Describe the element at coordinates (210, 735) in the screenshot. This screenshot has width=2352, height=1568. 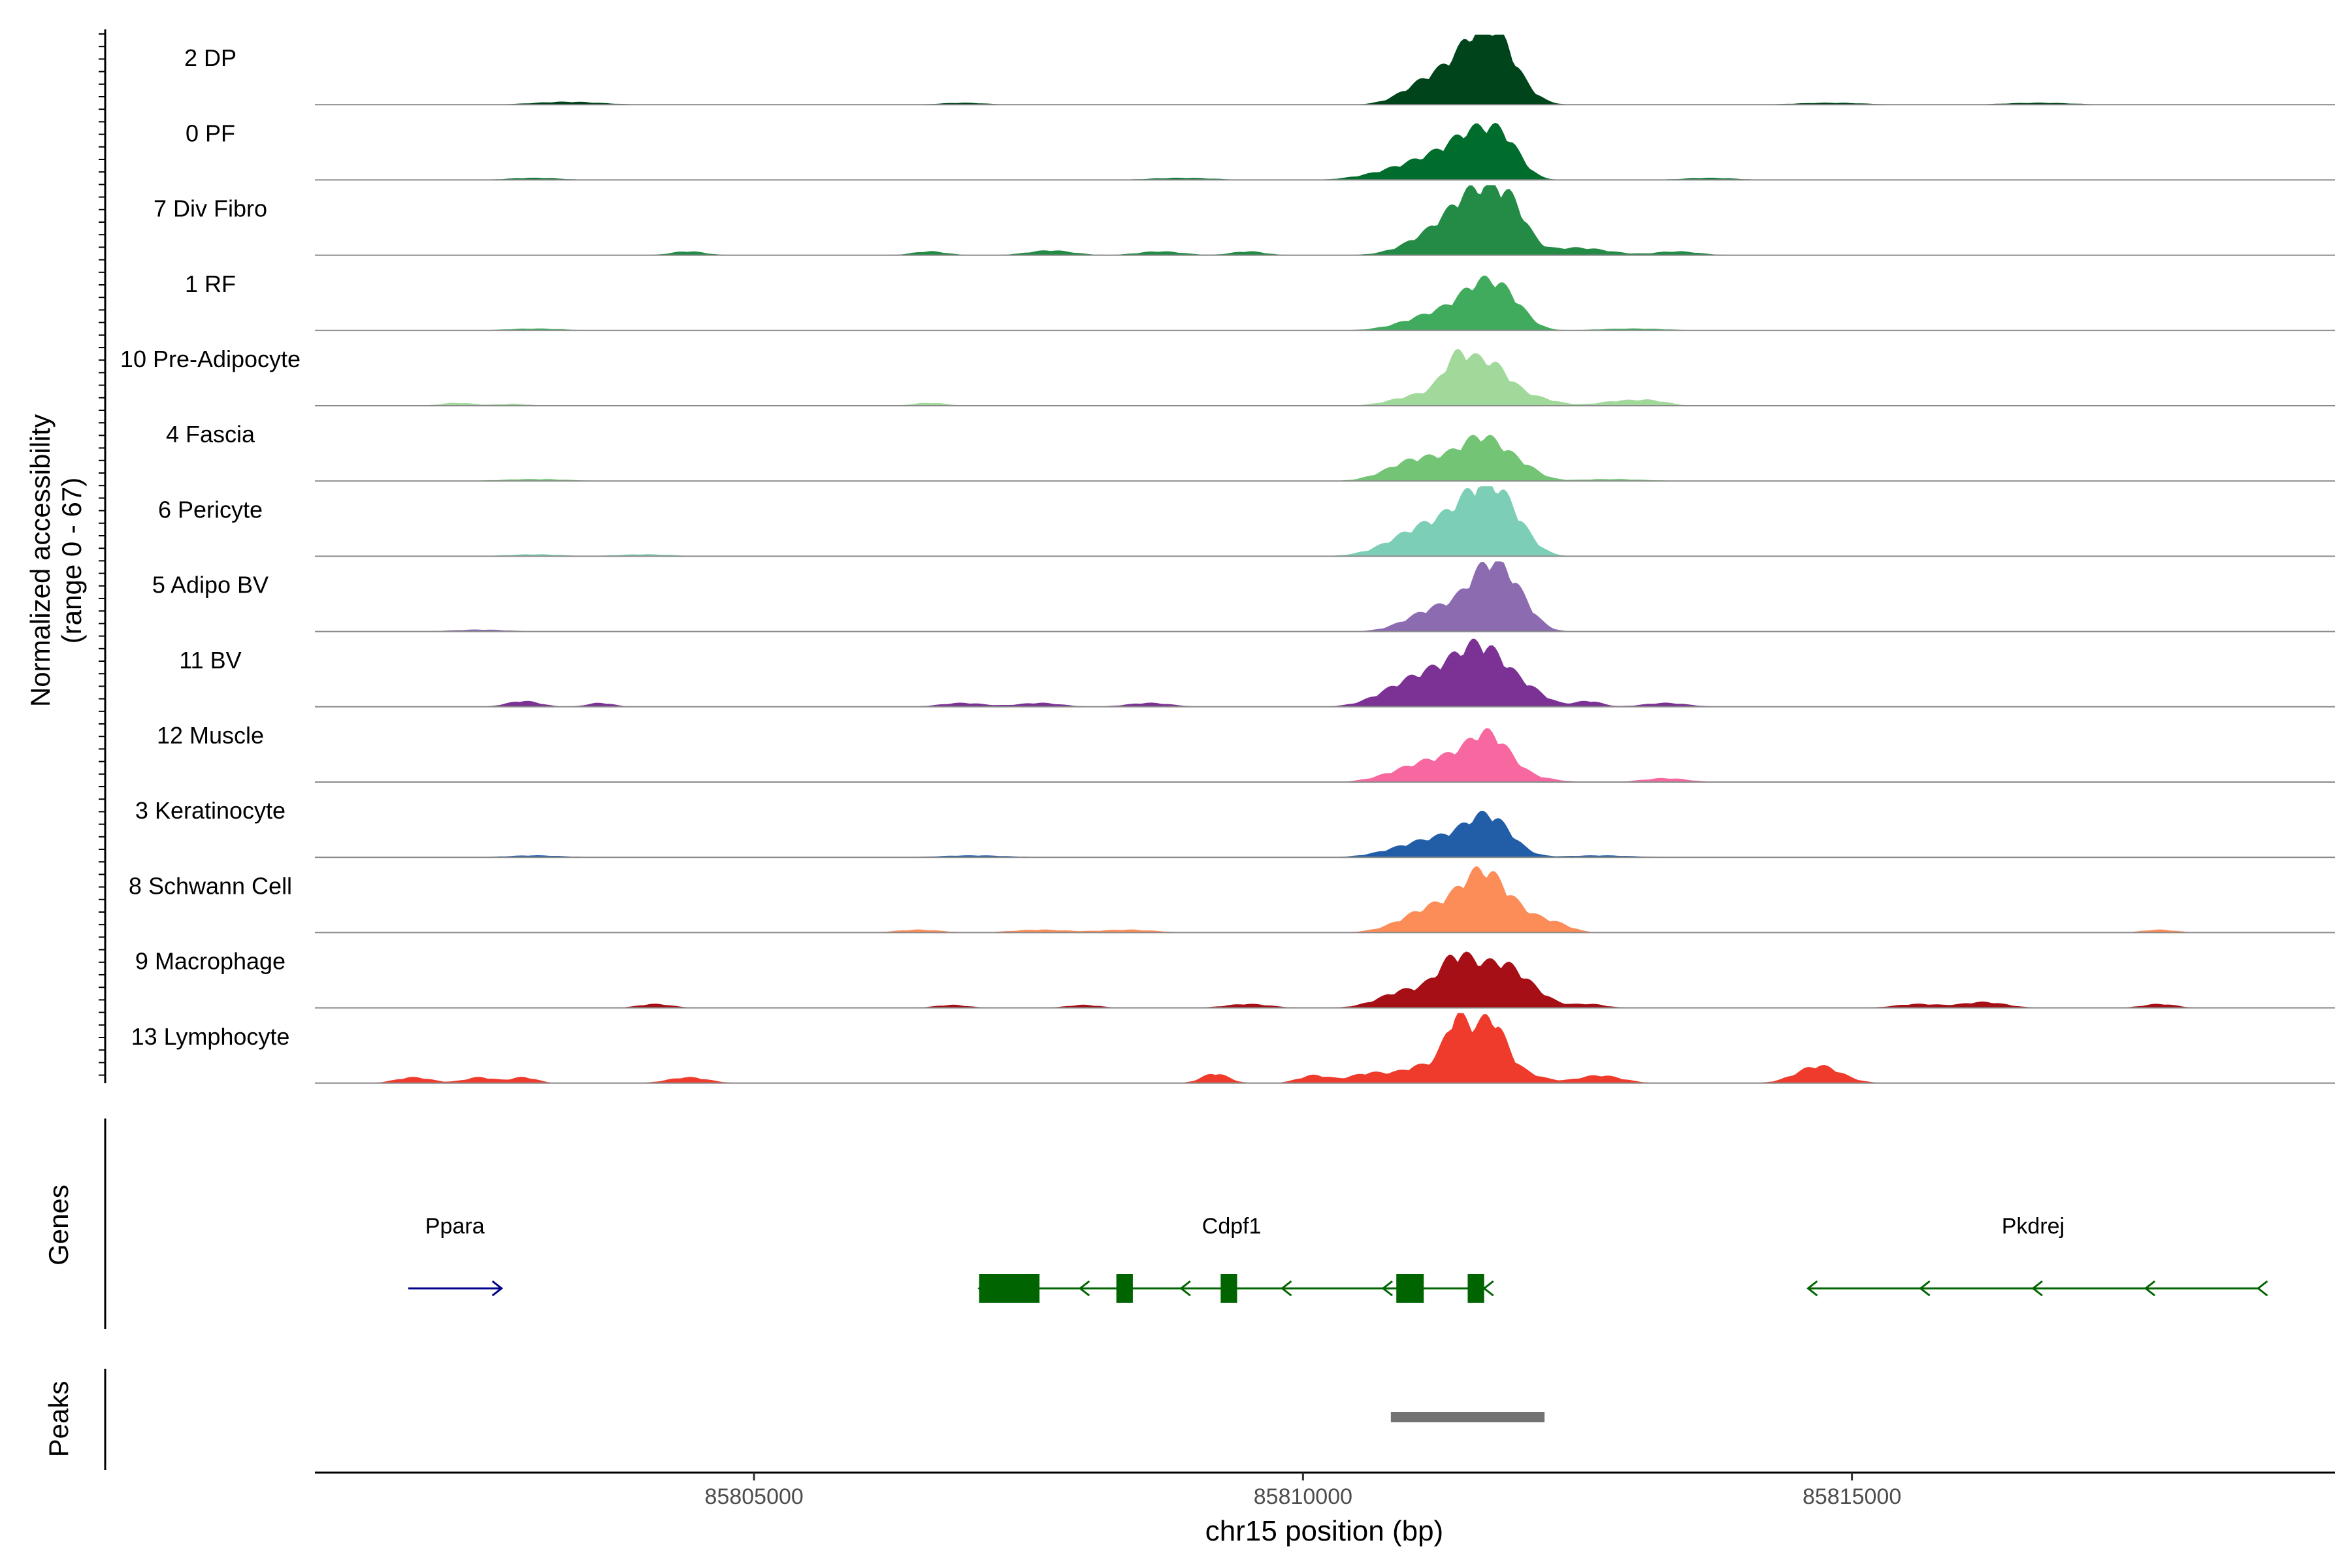
I see `track-label: 12 Muscle` at that location.